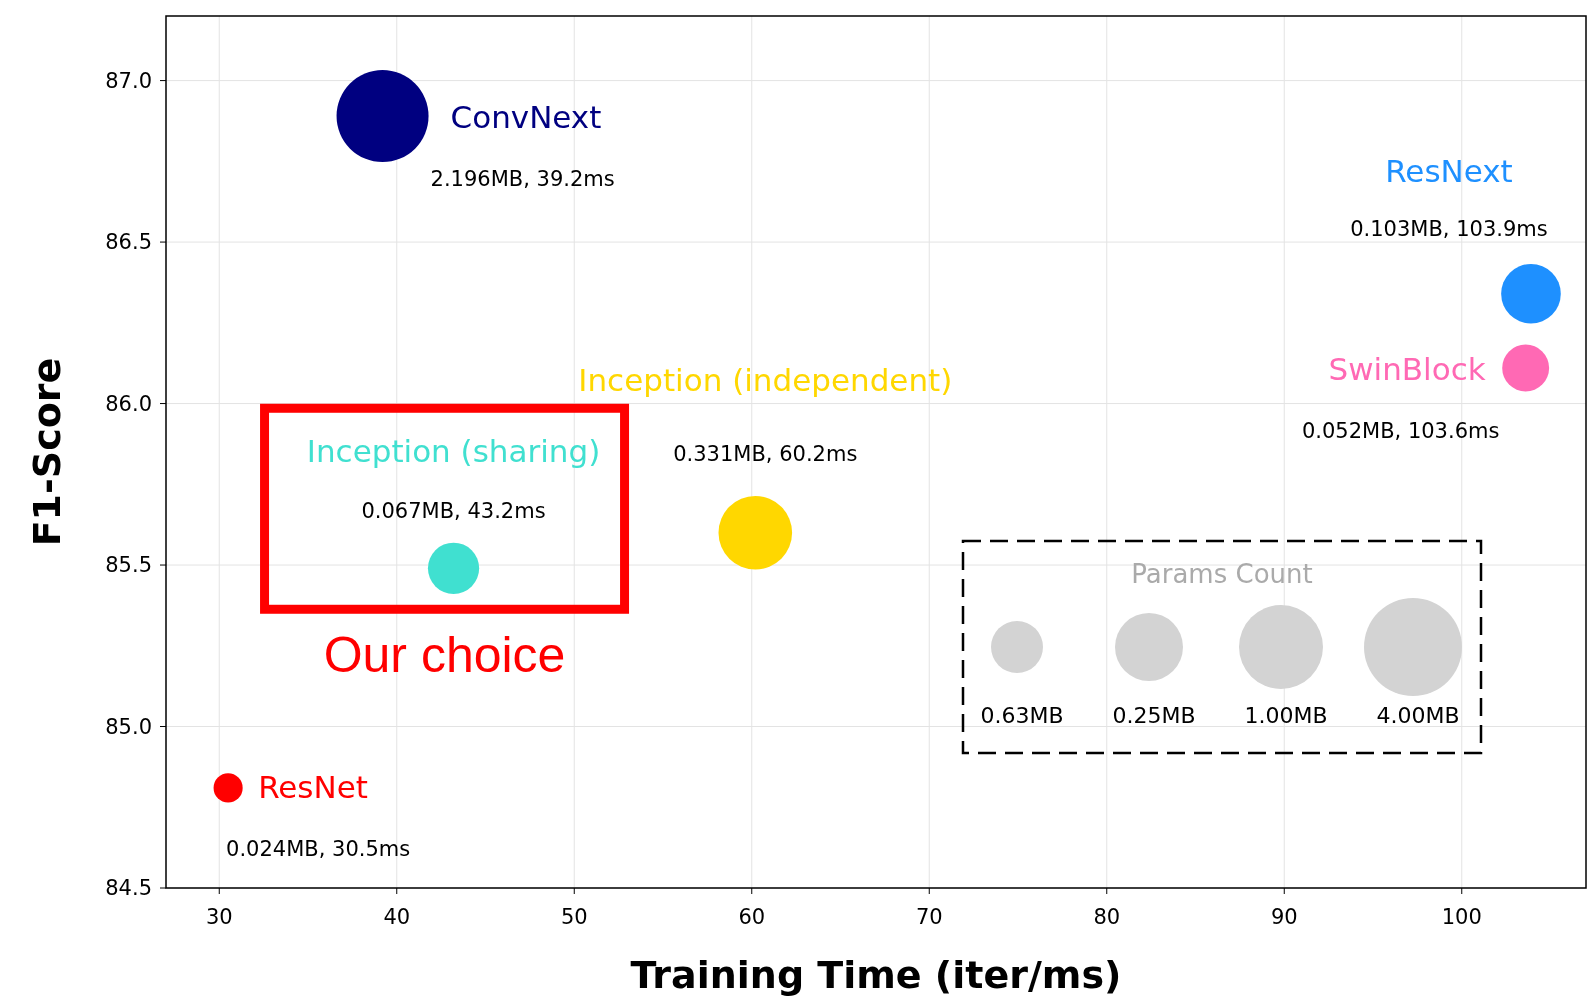 The width and height of the screenshot is (1596, 1007). Describe the element at coordinates (765, 379) in the screenshot. I see `text: Inception (independent)` at that location.